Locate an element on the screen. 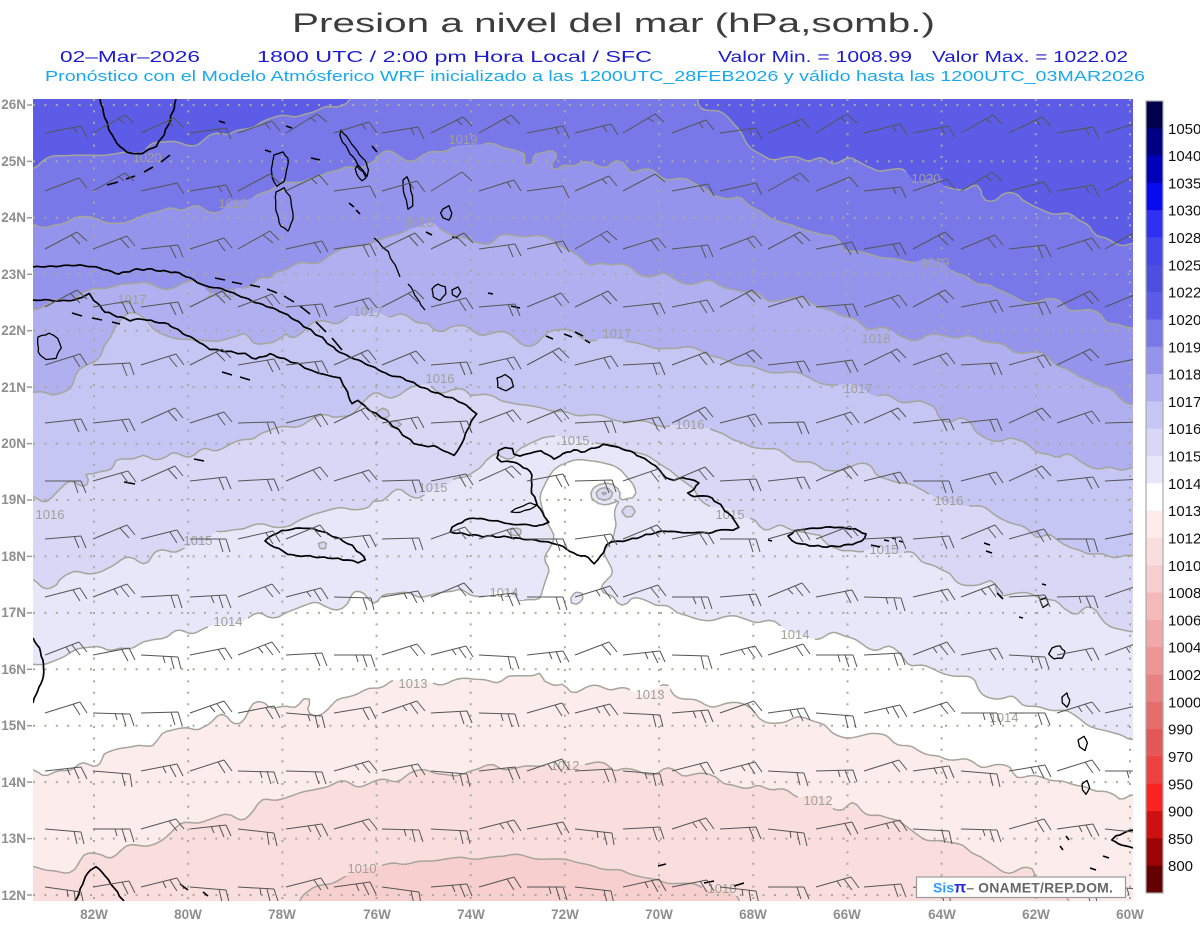 The image size is (1200, 927). svg-text: 970 is located at coordinates (1180, 757).